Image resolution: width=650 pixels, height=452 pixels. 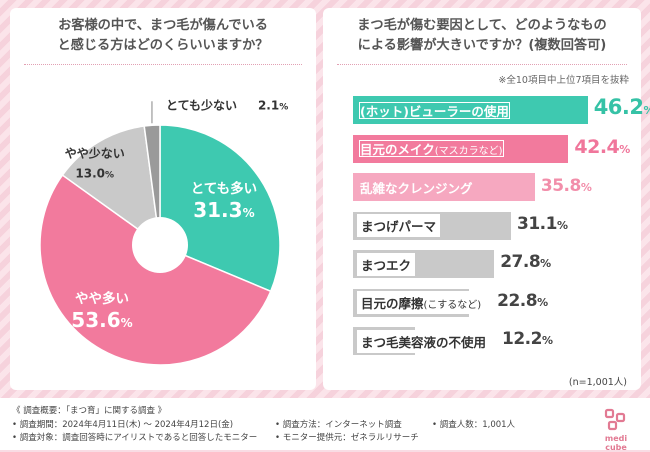 What do you see at coordinates (482, 64) in the screenshot?
I see `bar-title-divider` at bounding box center [482, 64].